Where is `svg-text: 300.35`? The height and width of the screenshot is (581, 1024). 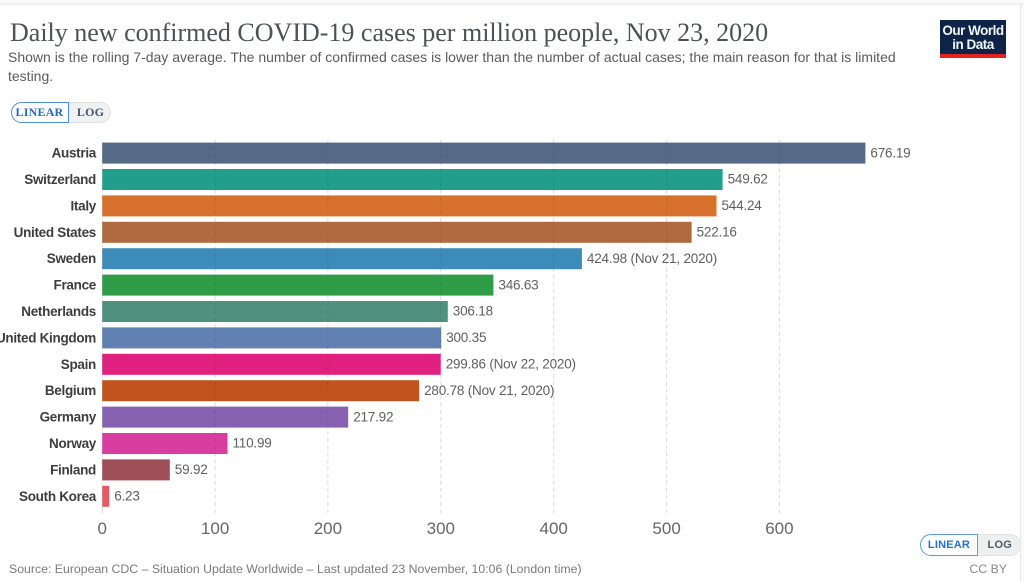 svg-text: 300.35 is located at coordinates (466, 337).